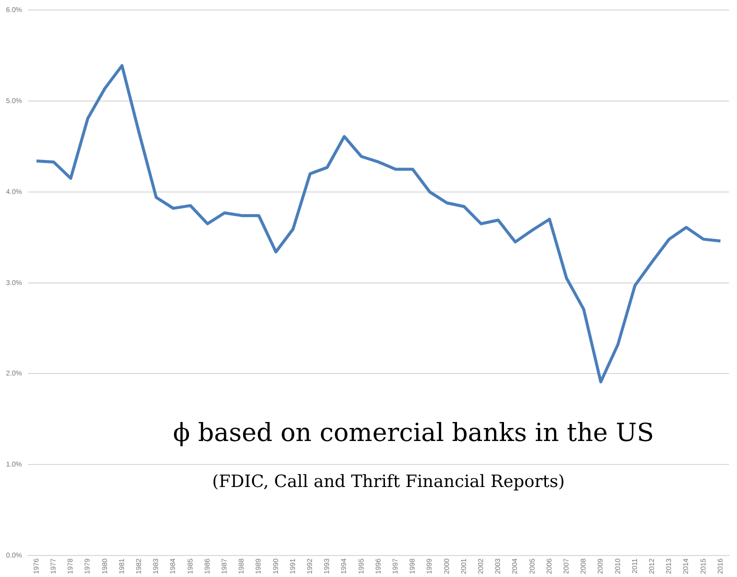 Image resolution: width=737 pixels, height=577 pixels. What do you see at coordinates (388, 482) in the screenshot?
I see `annotation: (FDIC, Call and Thrift Financial Reports)` at bounding box center [388, 482].